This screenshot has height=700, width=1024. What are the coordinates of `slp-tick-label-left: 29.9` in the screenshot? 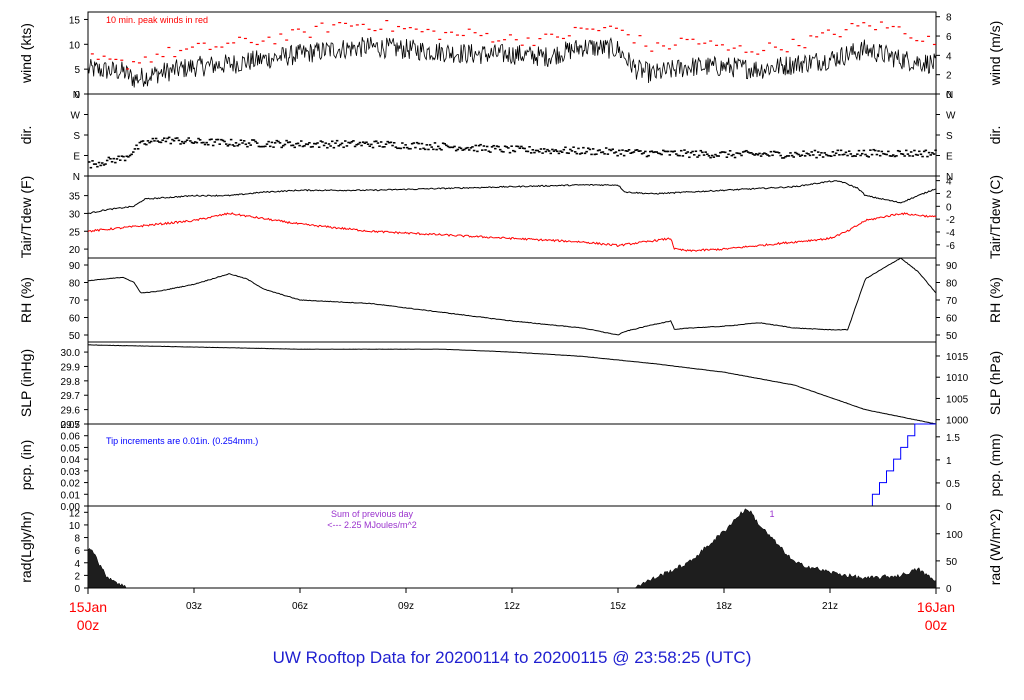 It's located at (71, 367).